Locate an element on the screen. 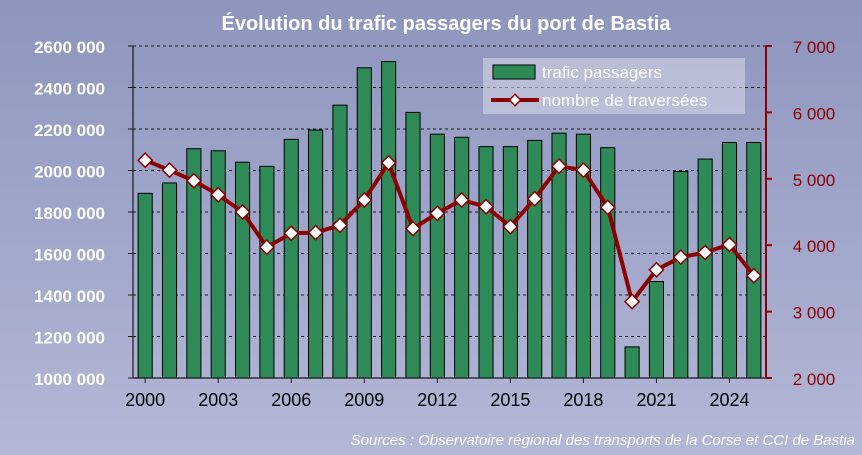 The image size is (862, 455). left-tick-label: 1200 000 is located at coordinates (69, 338).